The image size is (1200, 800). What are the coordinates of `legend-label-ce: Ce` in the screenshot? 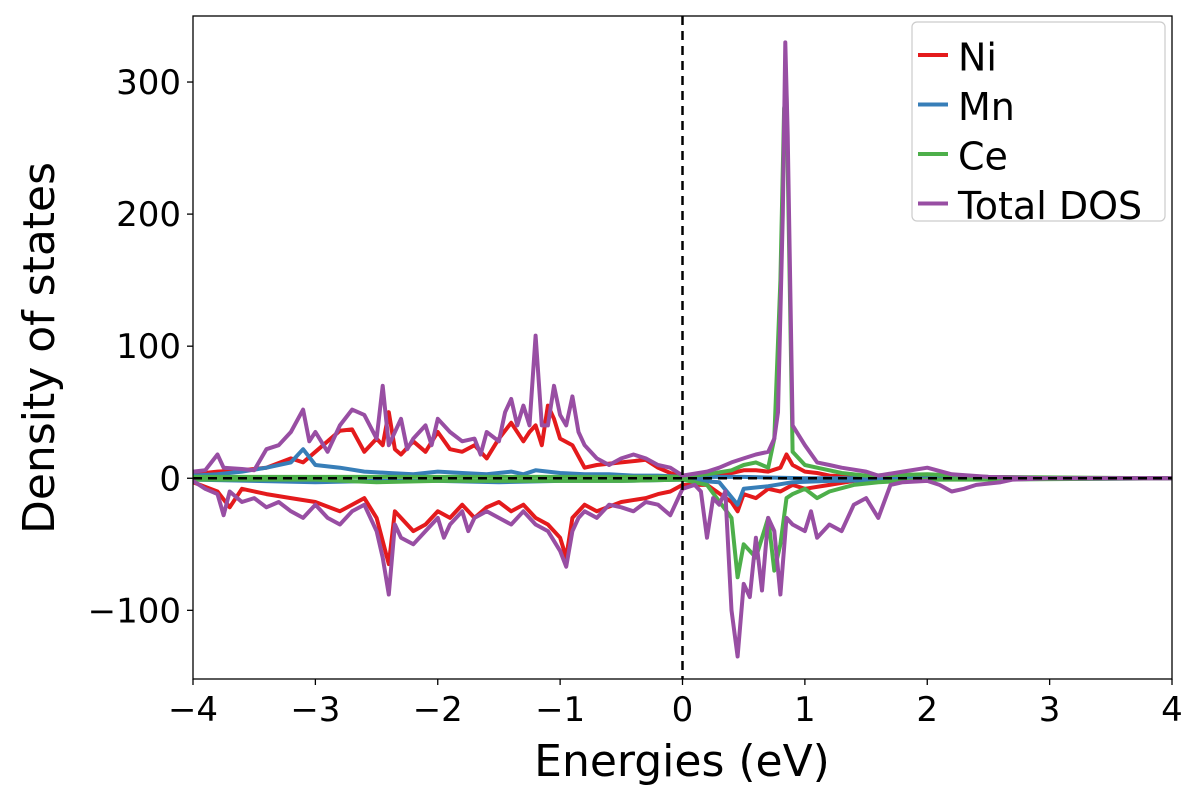 It's located at (983, 157).